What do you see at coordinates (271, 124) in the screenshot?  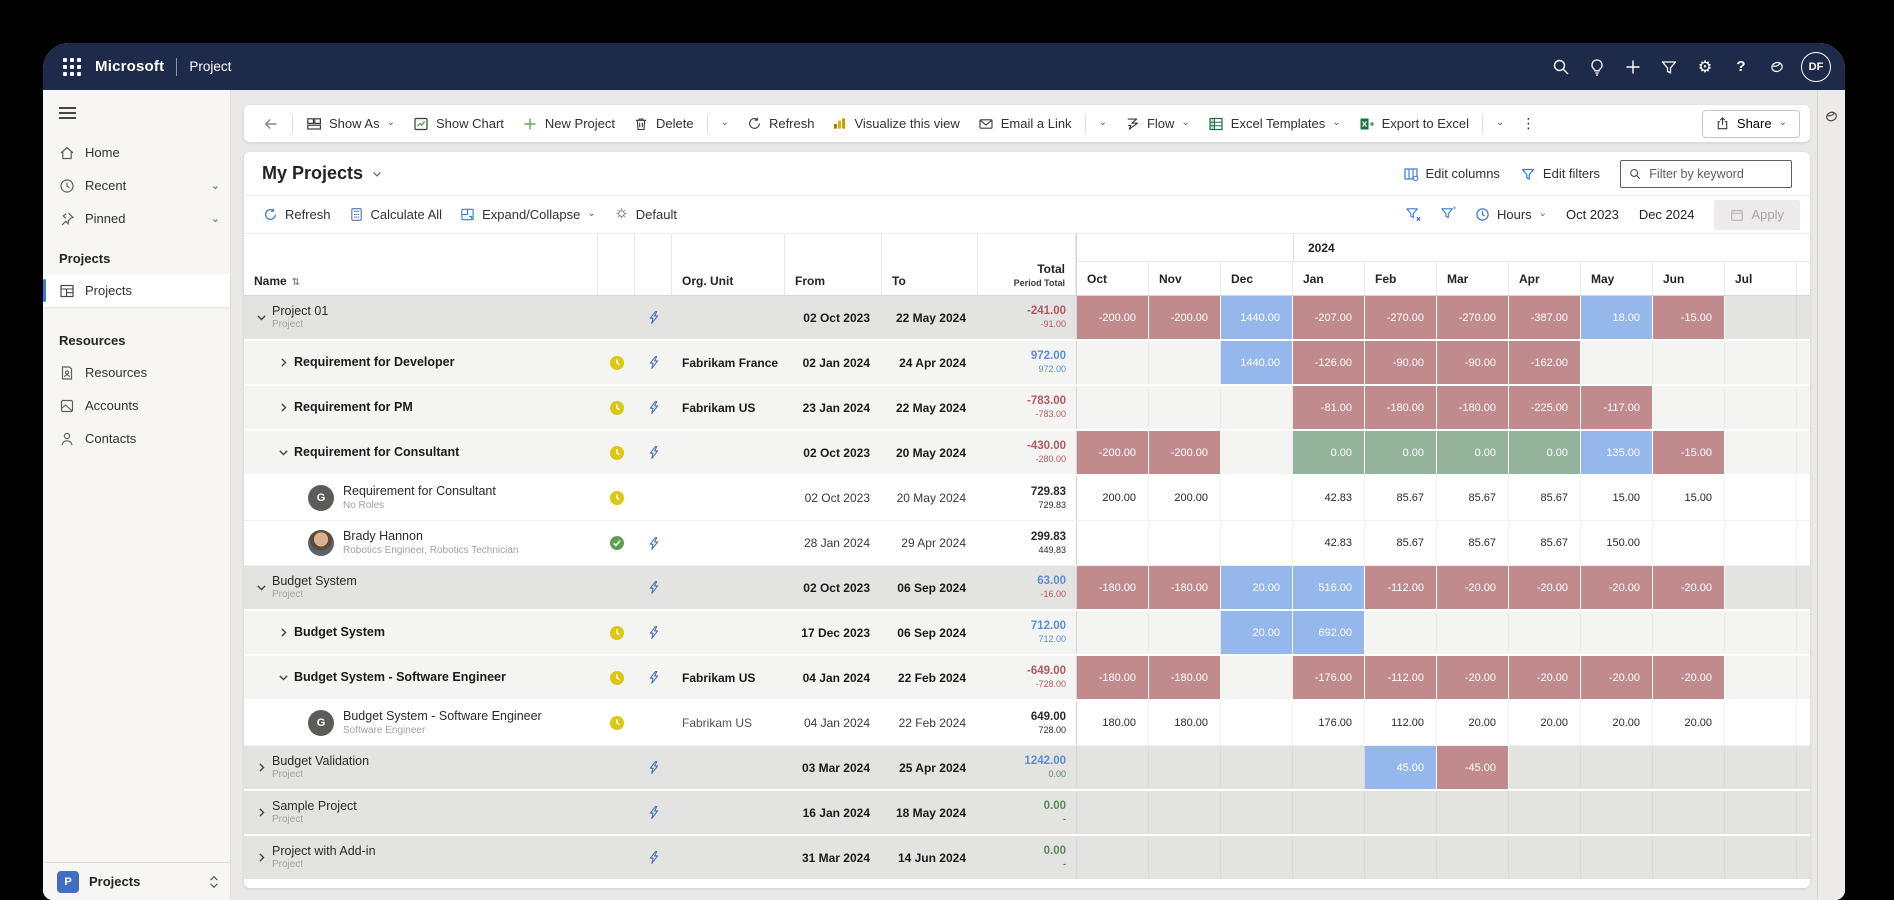 I see `back-button` at bounding box center [271, 124].